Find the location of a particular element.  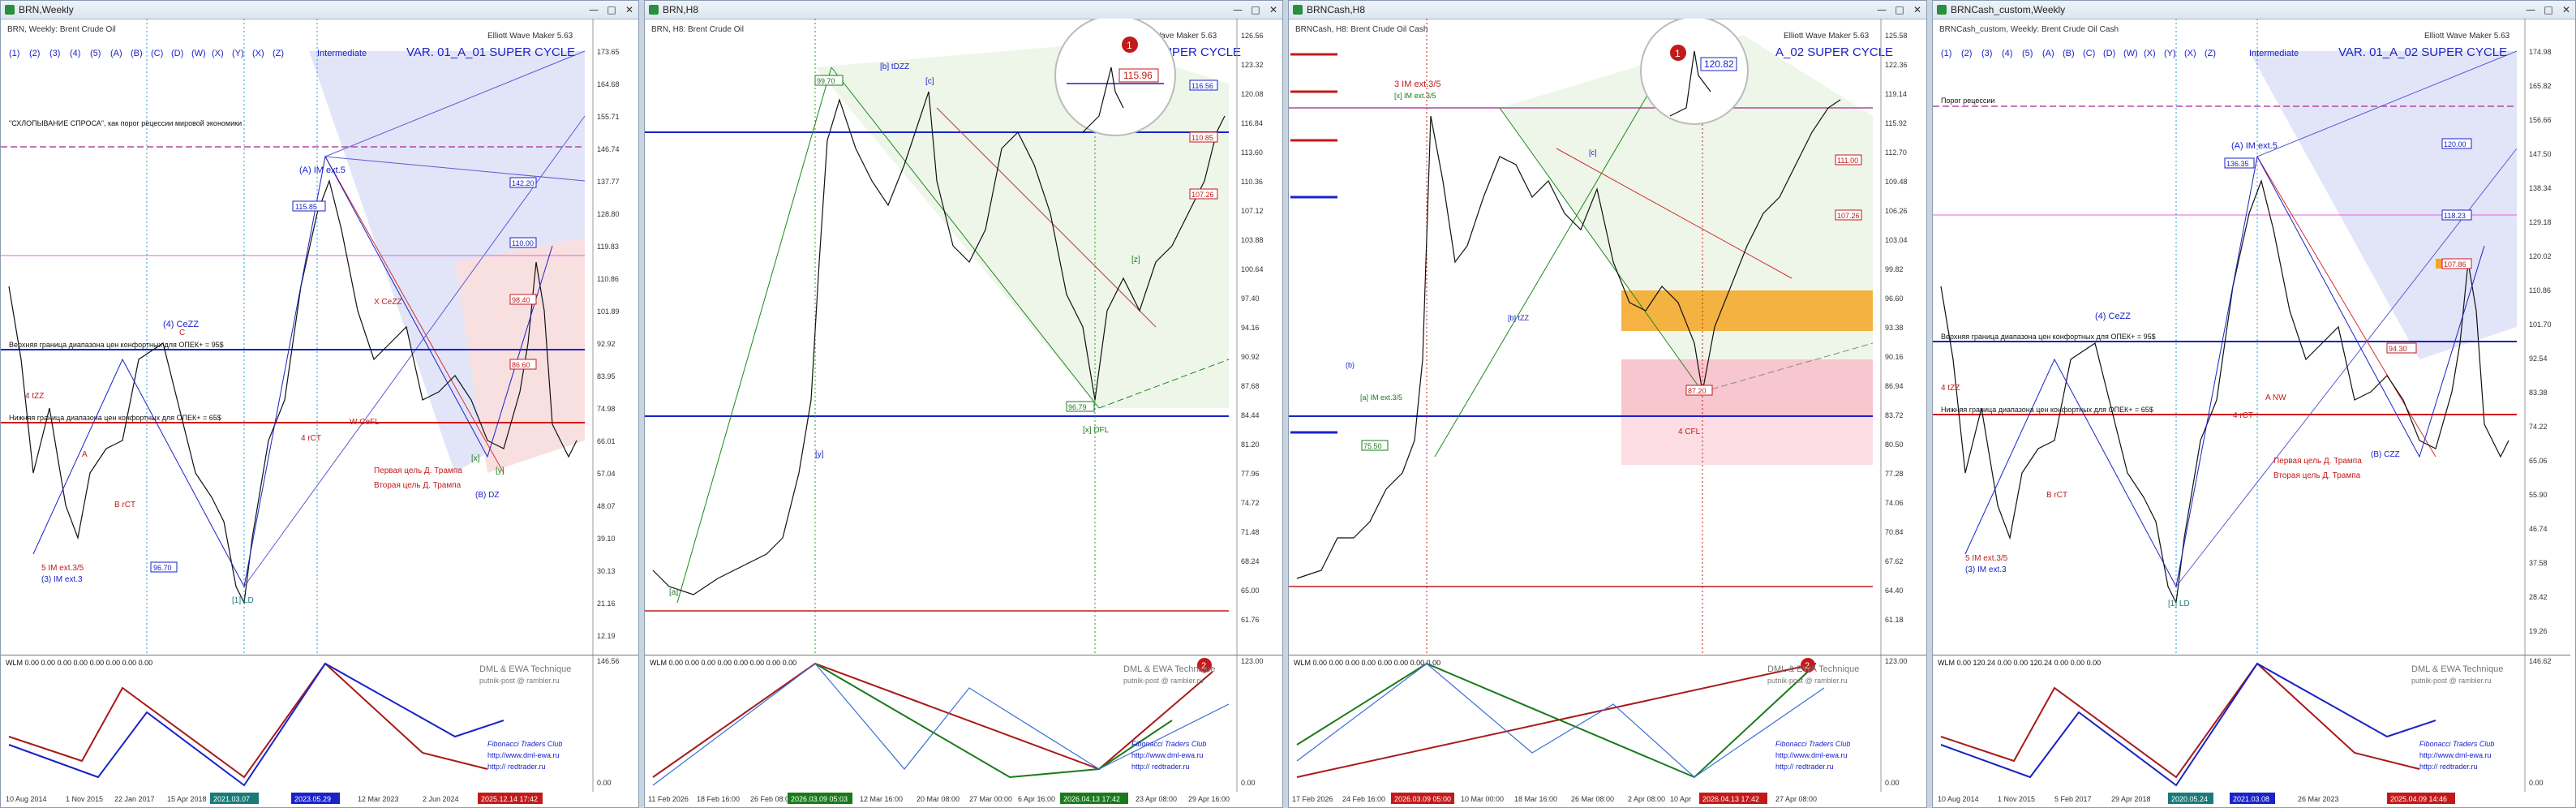

wave-path is located at coordinates (292, 371).